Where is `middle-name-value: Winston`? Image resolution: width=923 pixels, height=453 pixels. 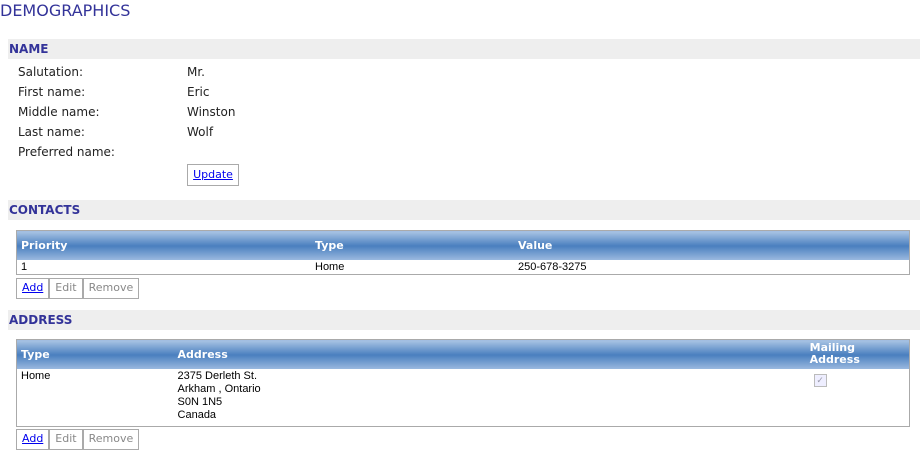
middle-name-value: Winston is located at coordinates (211, 112).